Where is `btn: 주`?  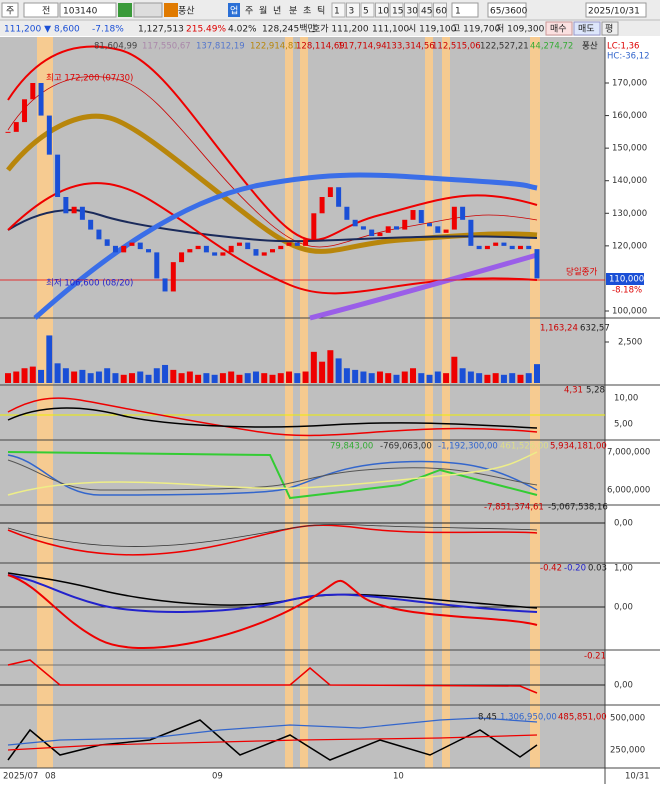 btn: 주 is located at coordinates (249, 11).